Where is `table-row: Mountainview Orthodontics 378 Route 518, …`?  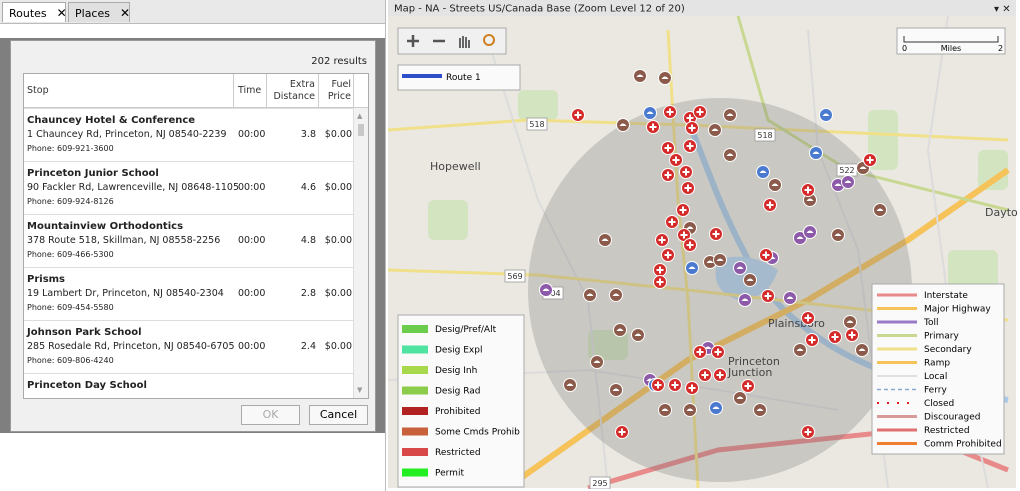
table-row: Mountainview Orthodontics 378 Route 518, … is located at coordinates (189, 240).